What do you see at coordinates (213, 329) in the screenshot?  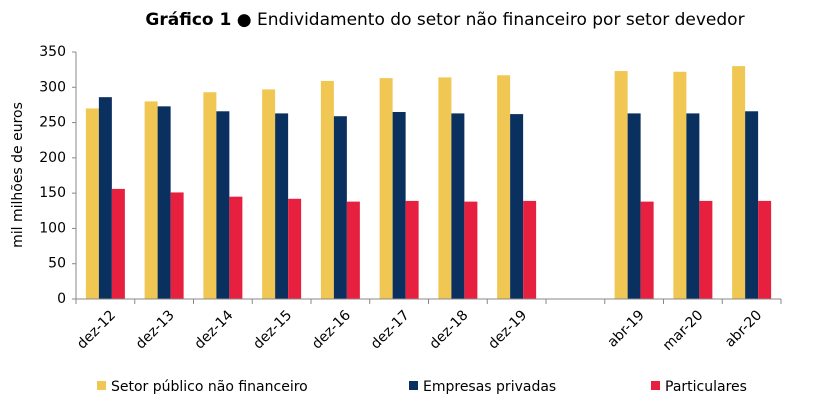 I see `x-tick-label: dez-14` at bounding box center [213, 329].